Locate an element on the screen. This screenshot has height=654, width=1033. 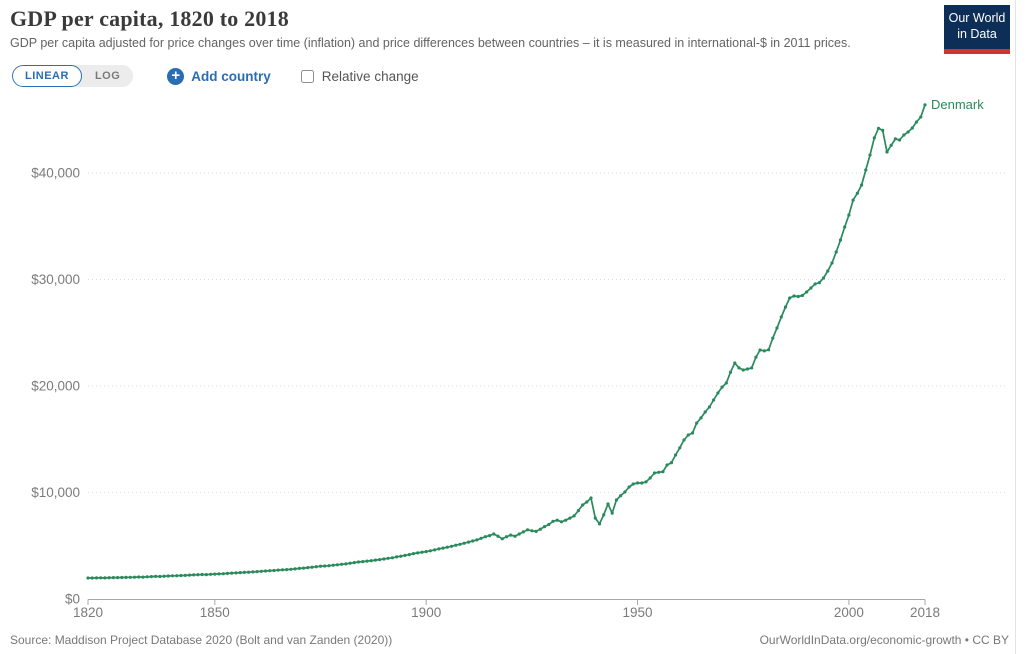
log-scale-button: LOG is located at coordinates (107, 76).